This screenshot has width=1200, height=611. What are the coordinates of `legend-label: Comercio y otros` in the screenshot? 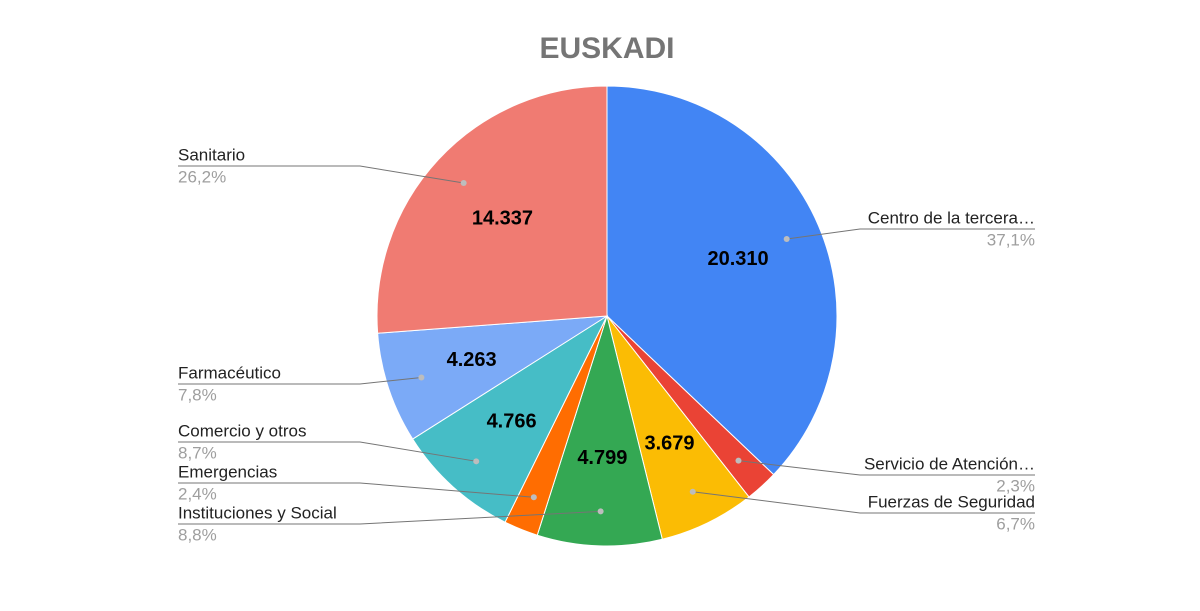 It's located at (242, 430).